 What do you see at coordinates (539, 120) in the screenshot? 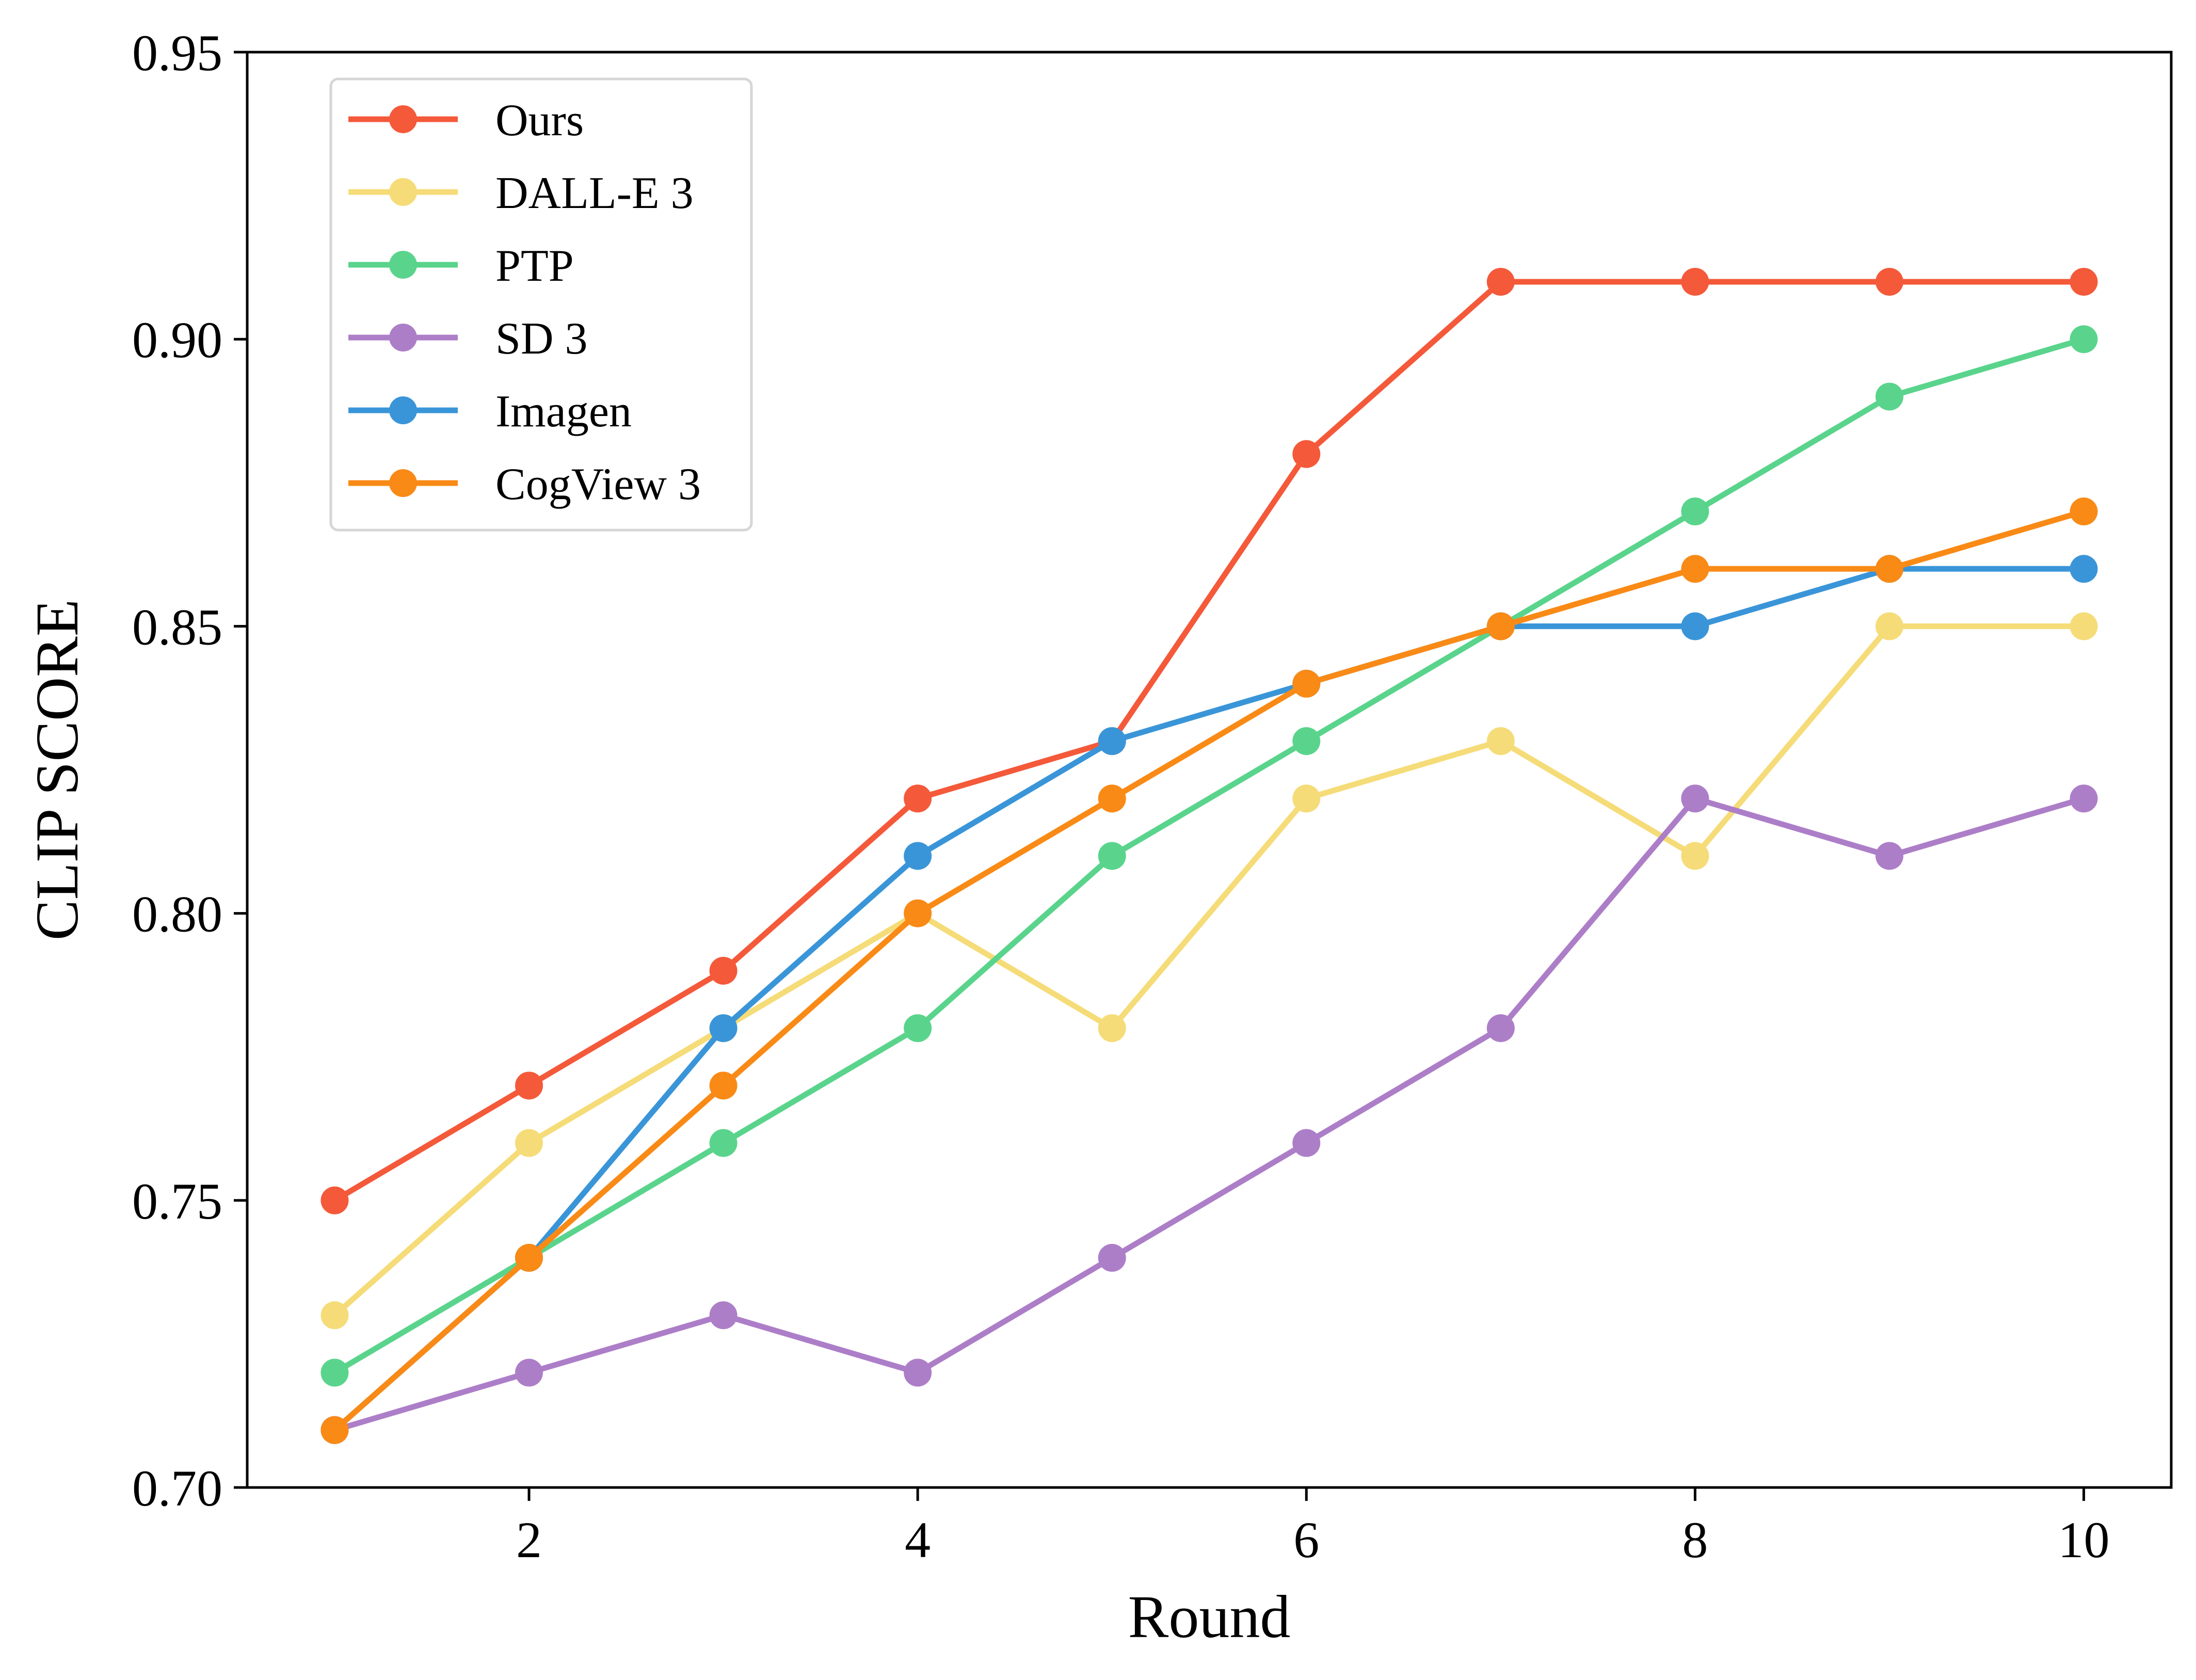
I see `legend-label: Ours` at bounding box center [539, 120].